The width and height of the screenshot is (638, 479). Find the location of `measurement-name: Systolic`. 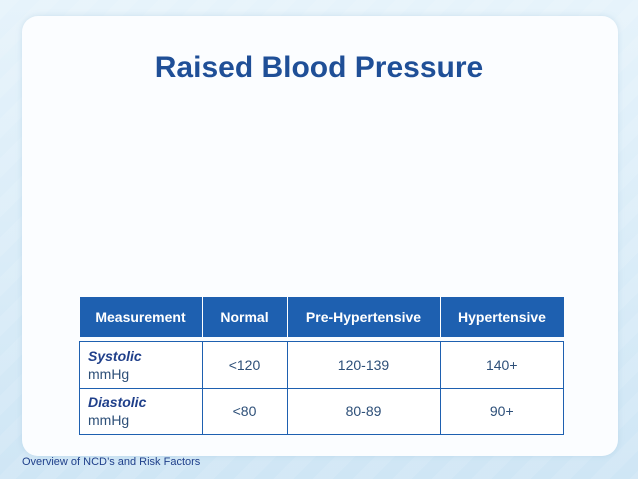

measurement-name: Systolic is located at coordinates (115, 355).